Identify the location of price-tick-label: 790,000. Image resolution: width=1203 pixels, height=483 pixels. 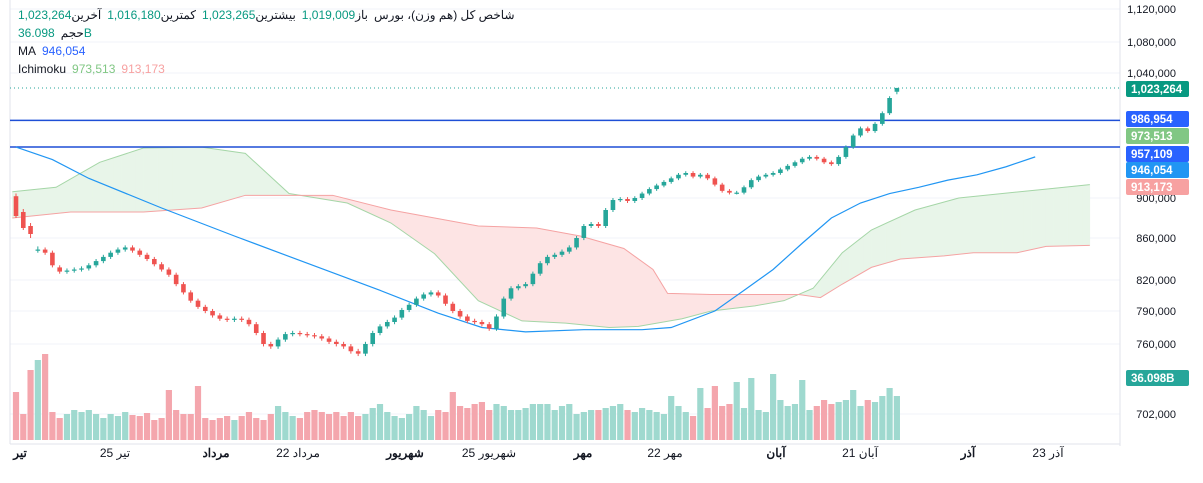
(1156, 312).